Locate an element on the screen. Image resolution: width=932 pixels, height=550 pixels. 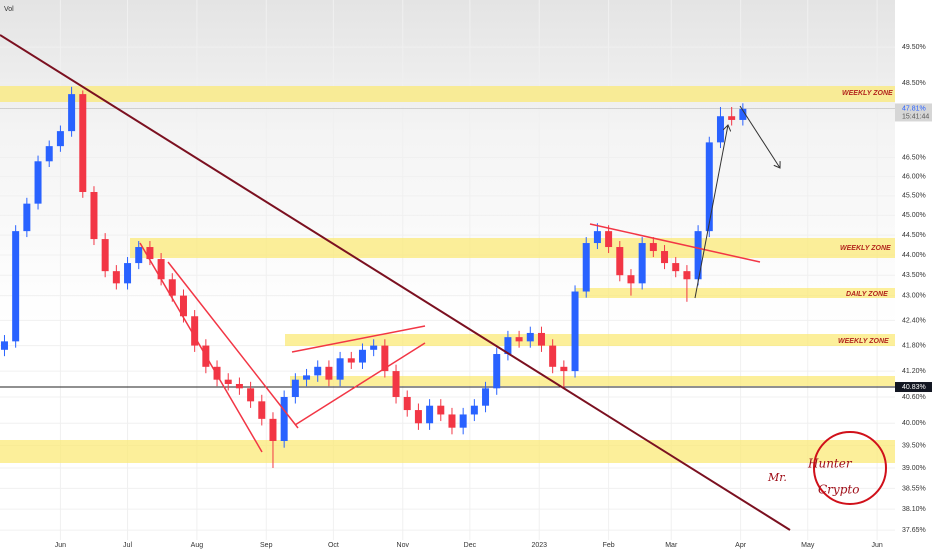
y-tick-label: 39.00% is located at coordinates (914, 468).